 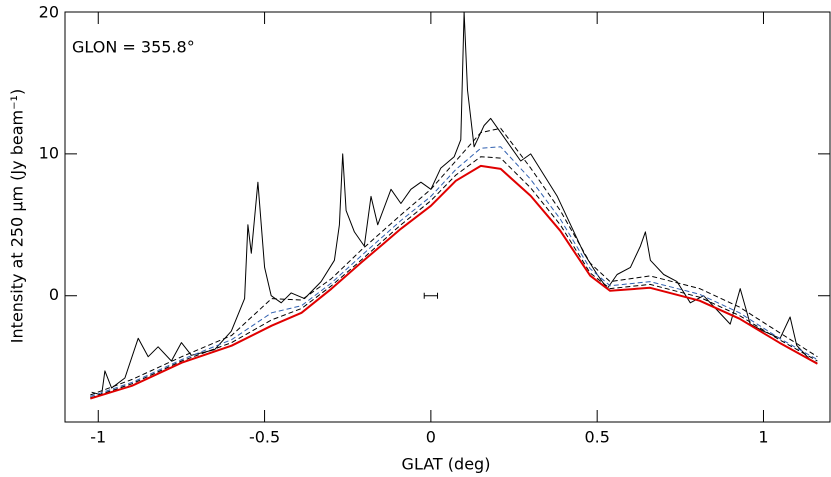 I want to click on y-tick-label: 0, so click(x=54, y=294).